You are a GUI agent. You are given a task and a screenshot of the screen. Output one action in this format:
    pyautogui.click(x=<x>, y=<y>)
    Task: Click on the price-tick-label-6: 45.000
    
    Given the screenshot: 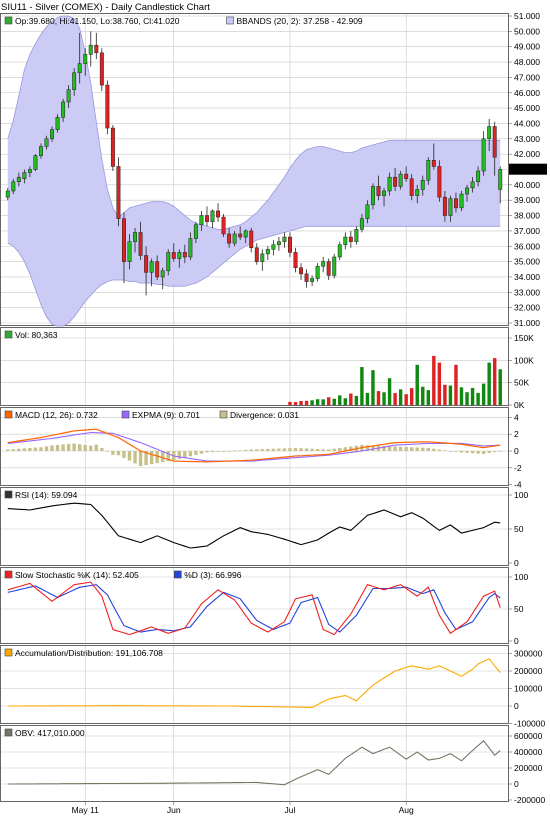 What is the action you would take?
    pyautogui.click(x=527, y=108)
    